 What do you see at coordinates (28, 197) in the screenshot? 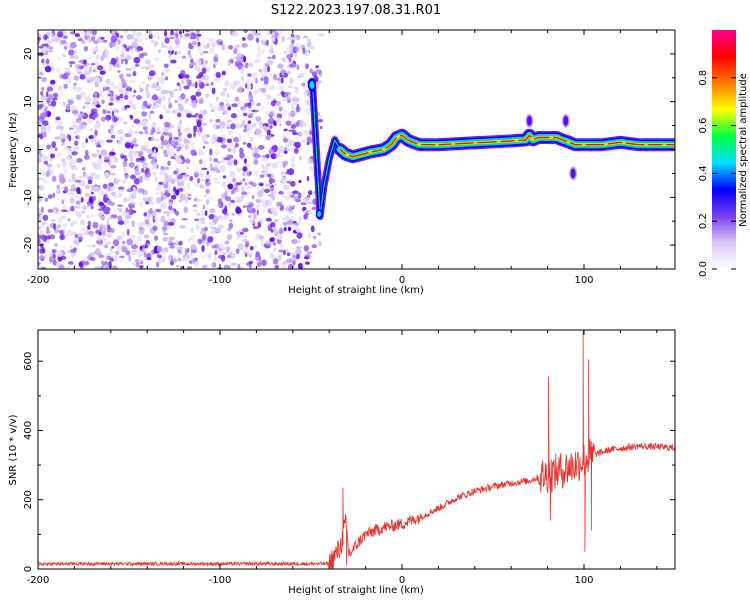
I see `spectrogram-ytick-label: -10` at bounding box center [28, 197].